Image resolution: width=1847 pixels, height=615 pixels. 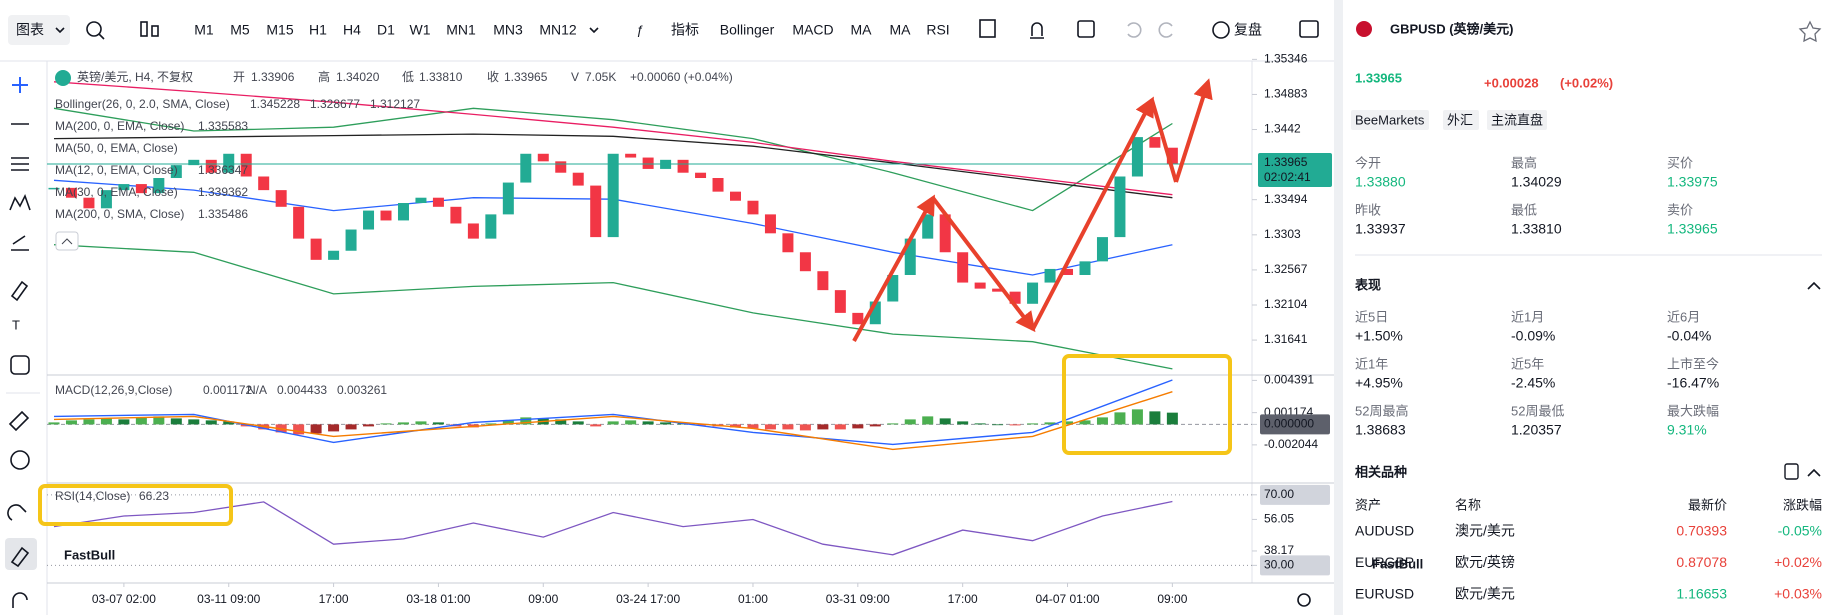 I want to click on search-icon, so click(x=94, y=29).